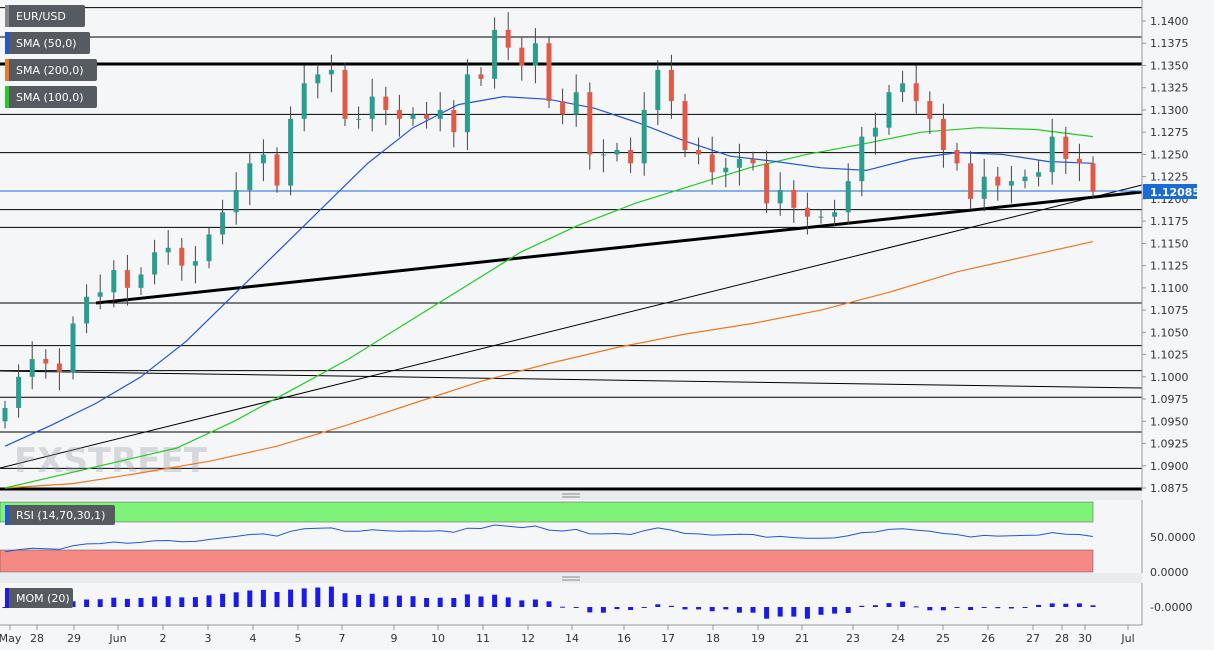  I want to click on price-tick-label-16: 1.1000, so click(1169, 377).